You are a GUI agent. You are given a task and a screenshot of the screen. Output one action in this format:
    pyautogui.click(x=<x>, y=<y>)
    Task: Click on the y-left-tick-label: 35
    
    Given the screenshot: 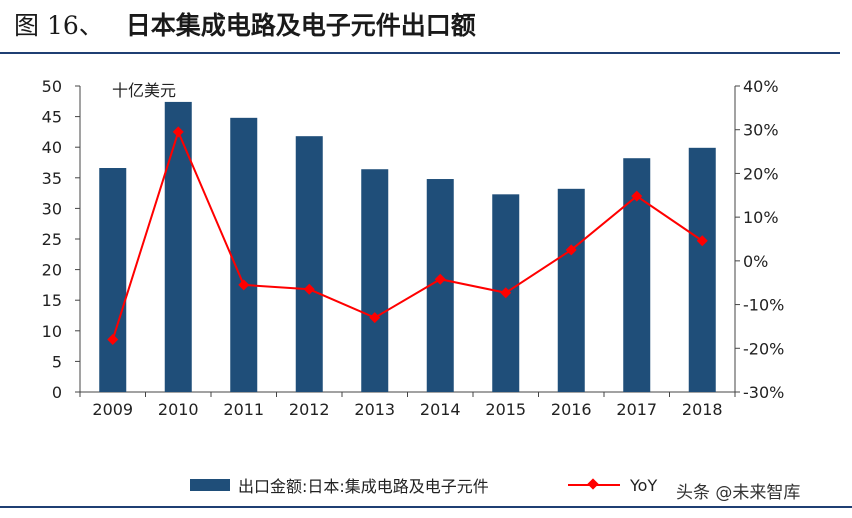 What is the action you would take?
    pyautogui.click(x=52, y=178)
    